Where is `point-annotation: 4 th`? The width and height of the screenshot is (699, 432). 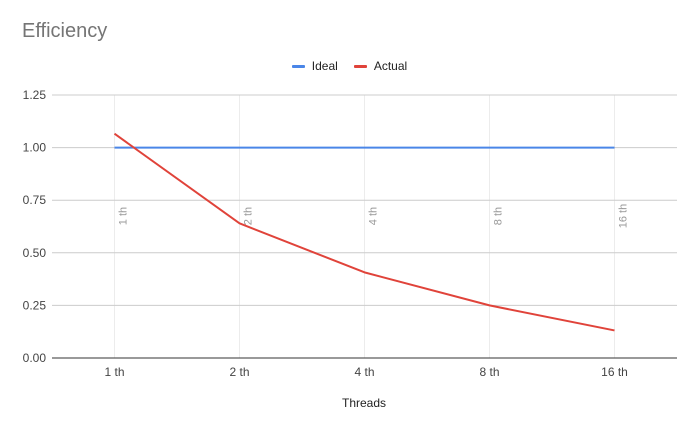 point-annotation: 4 th is located at coordinates (374, 216).